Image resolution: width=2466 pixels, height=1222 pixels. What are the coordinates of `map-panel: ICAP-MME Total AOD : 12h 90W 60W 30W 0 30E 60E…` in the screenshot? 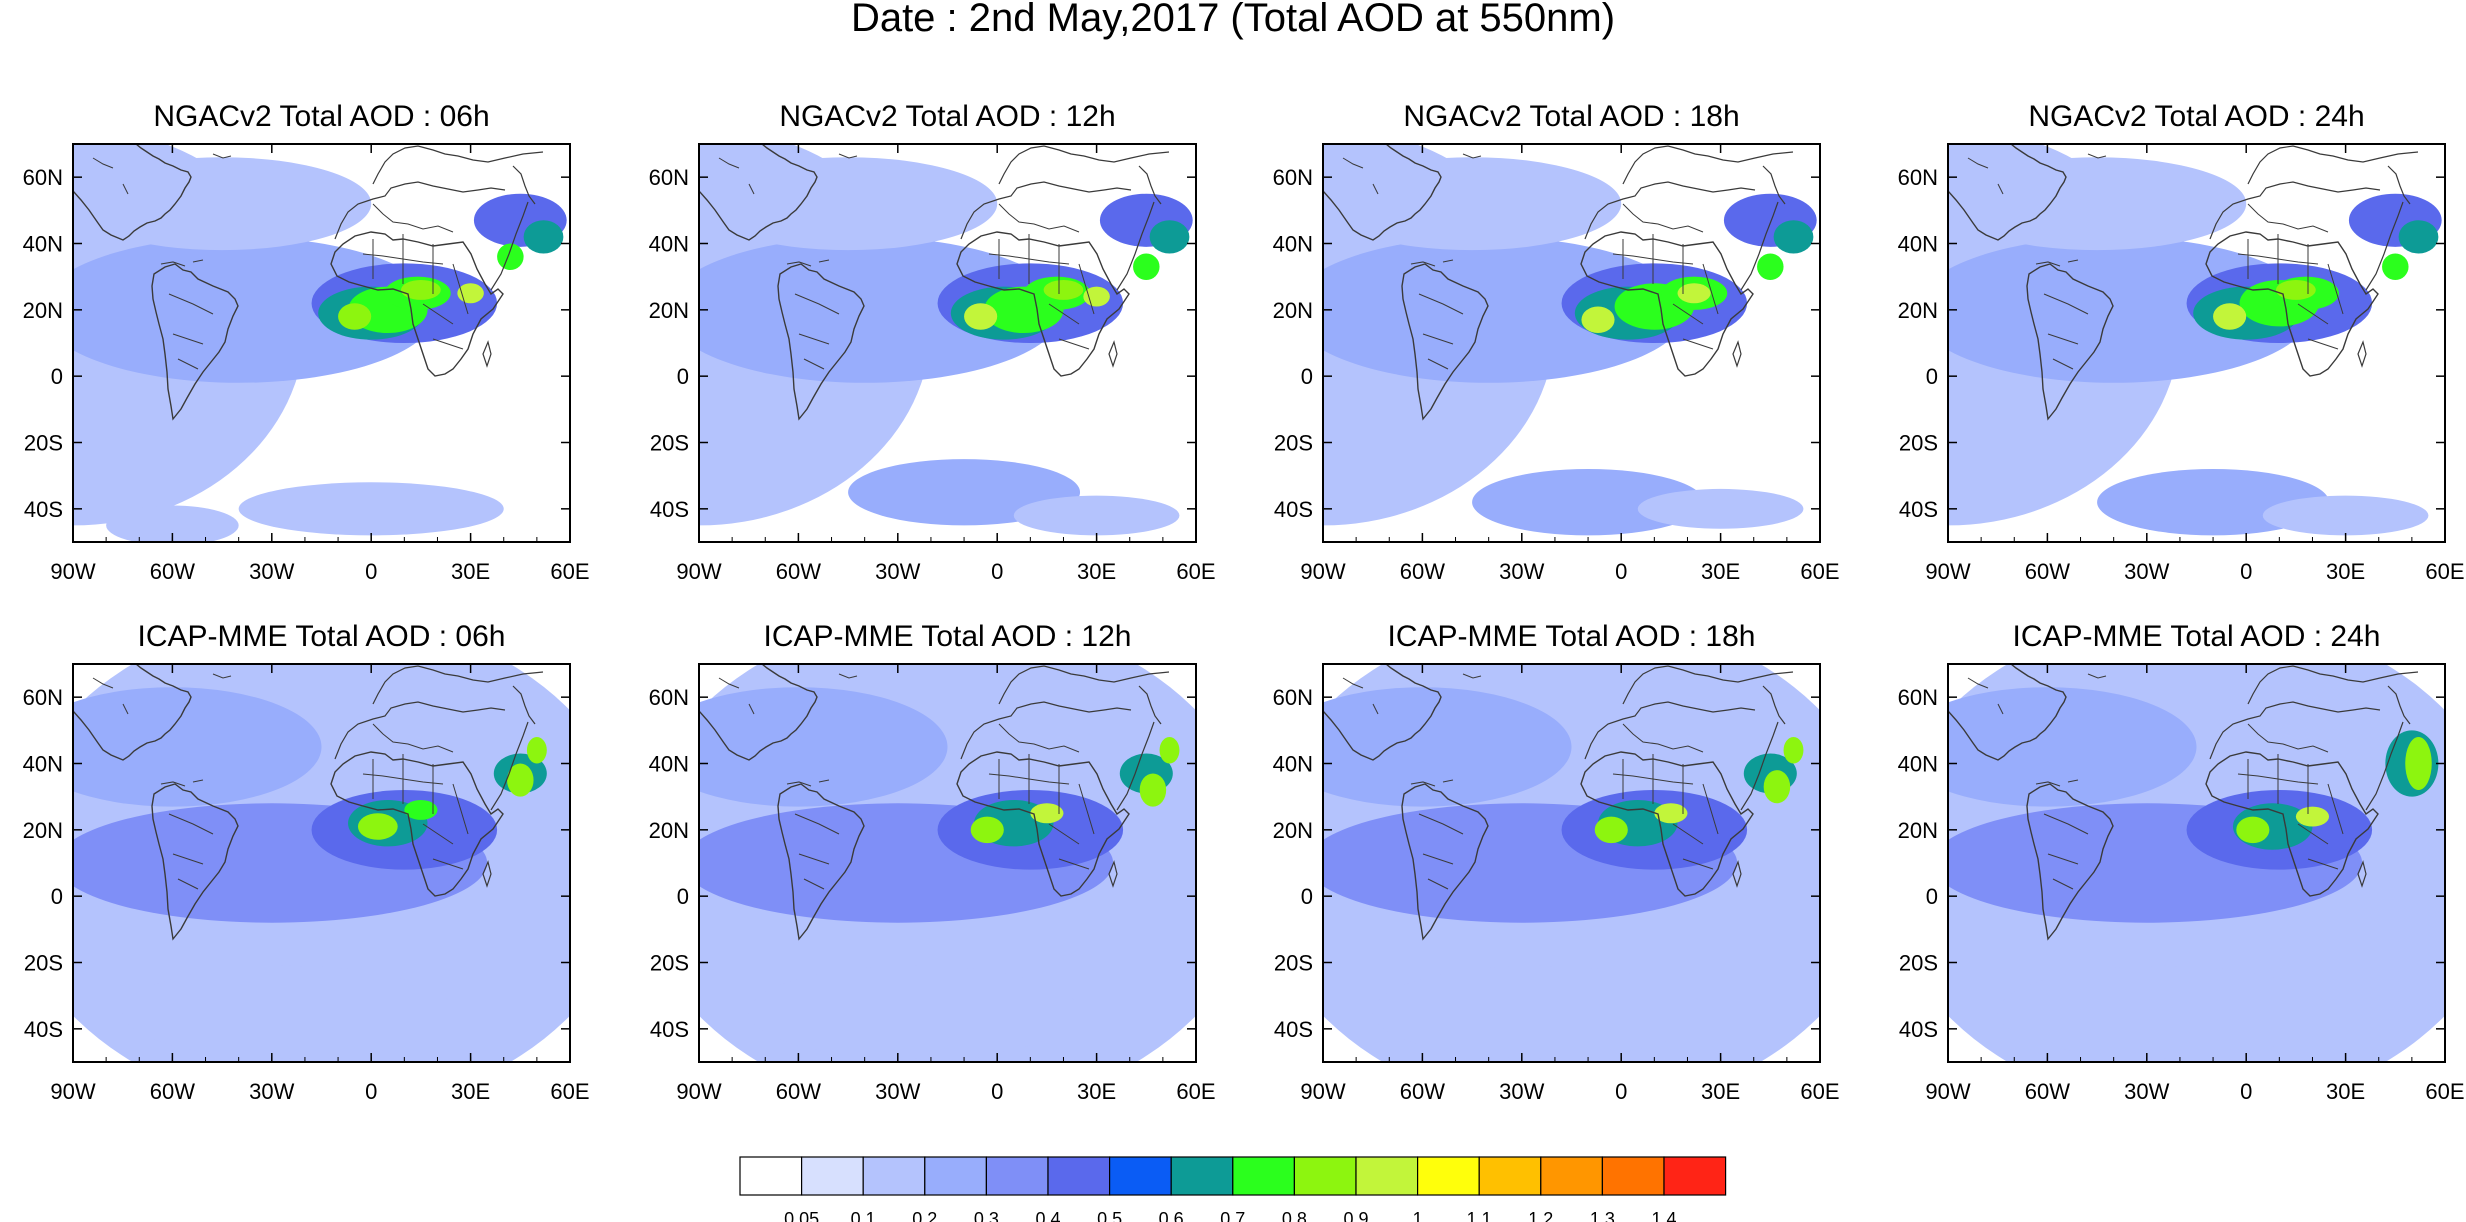 It's located at (932, 862).